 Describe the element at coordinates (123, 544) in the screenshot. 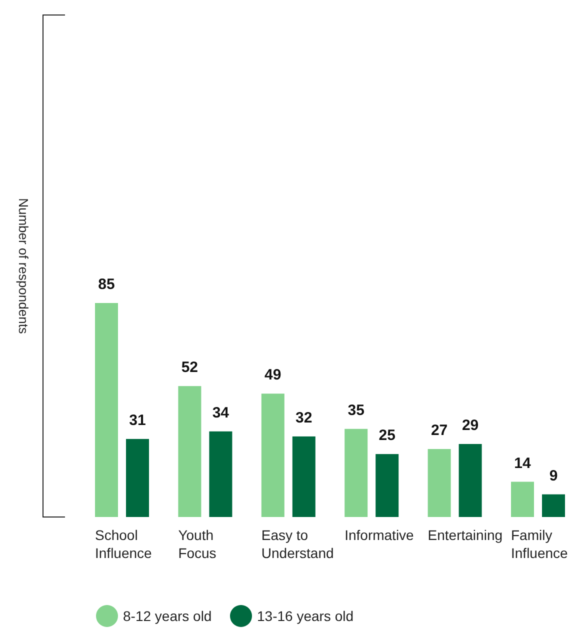

I see `x-tick-label: School Influence` at that location.